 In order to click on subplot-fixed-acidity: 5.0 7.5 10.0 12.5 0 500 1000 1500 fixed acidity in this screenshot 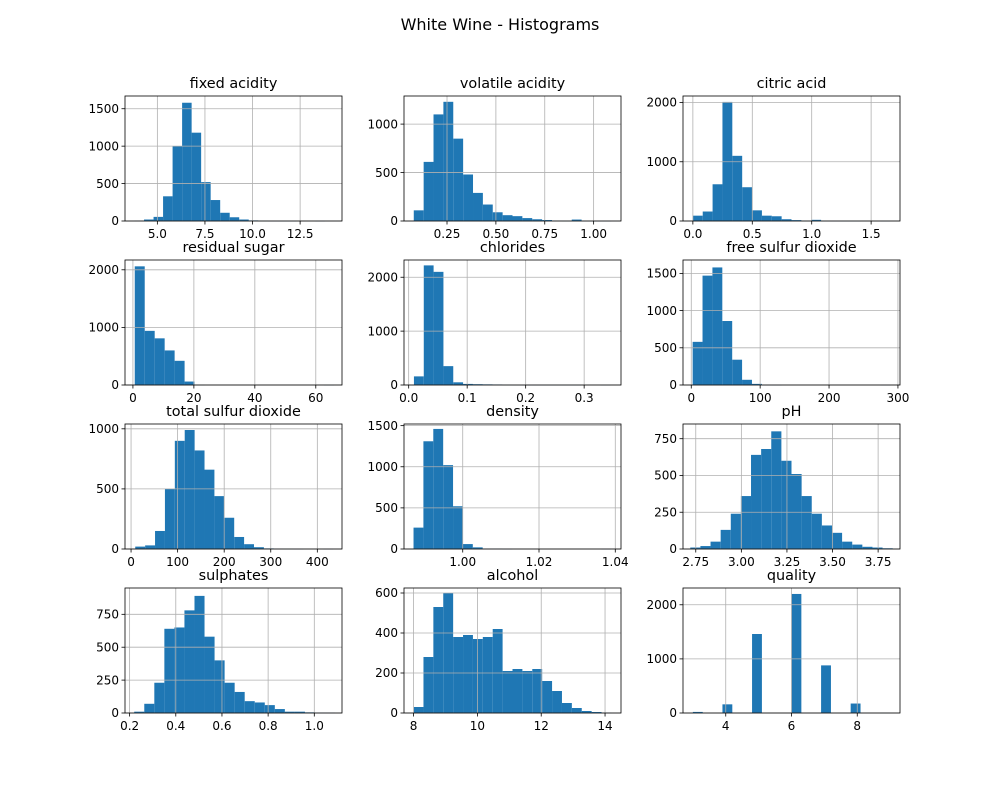, I will do `click(215, 158)`.